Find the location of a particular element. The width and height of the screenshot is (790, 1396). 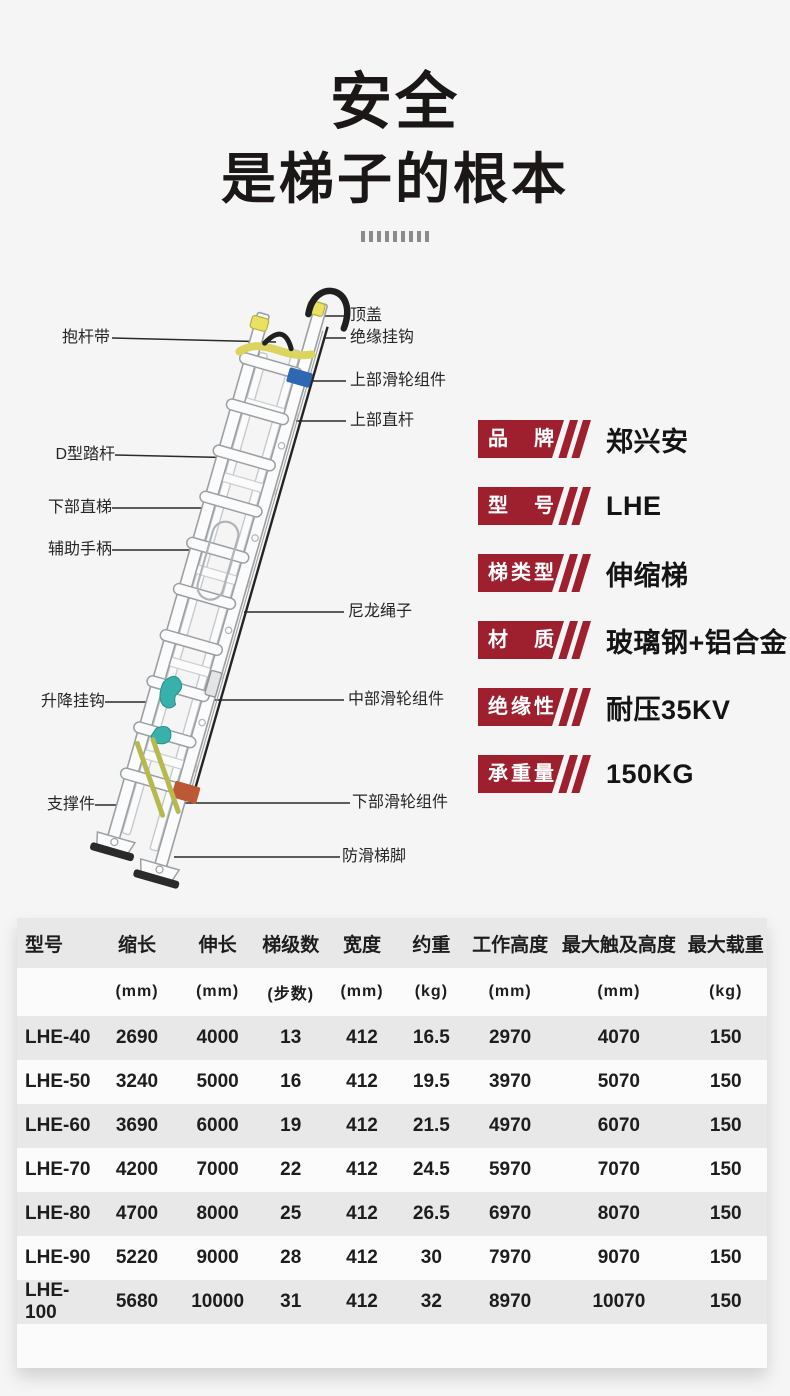

page-title-line2: 是梯子的根本 is located at coordinates (394, 179).